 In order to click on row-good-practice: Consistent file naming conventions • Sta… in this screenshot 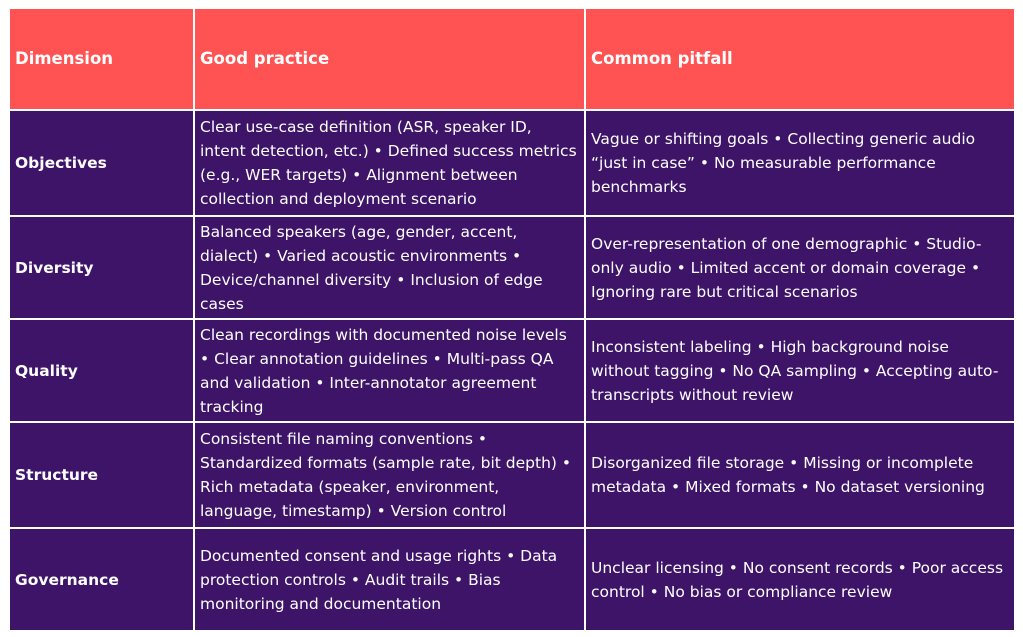, I will do `click(389, 475)`.